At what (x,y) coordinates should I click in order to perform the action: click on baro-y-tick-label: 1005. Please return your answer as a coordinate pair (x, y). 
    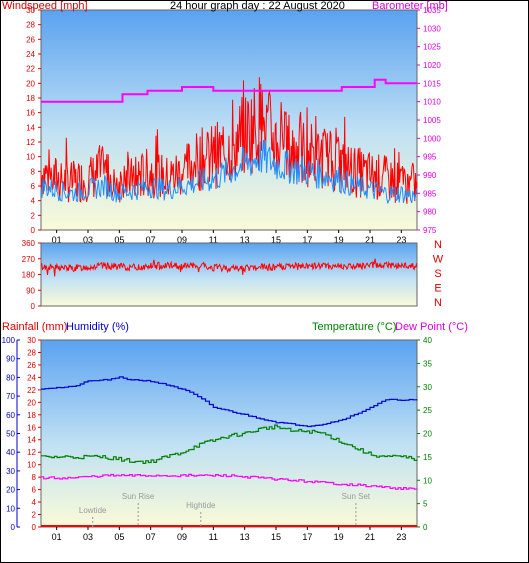
    Looking at the image, I should click on (432, 120).